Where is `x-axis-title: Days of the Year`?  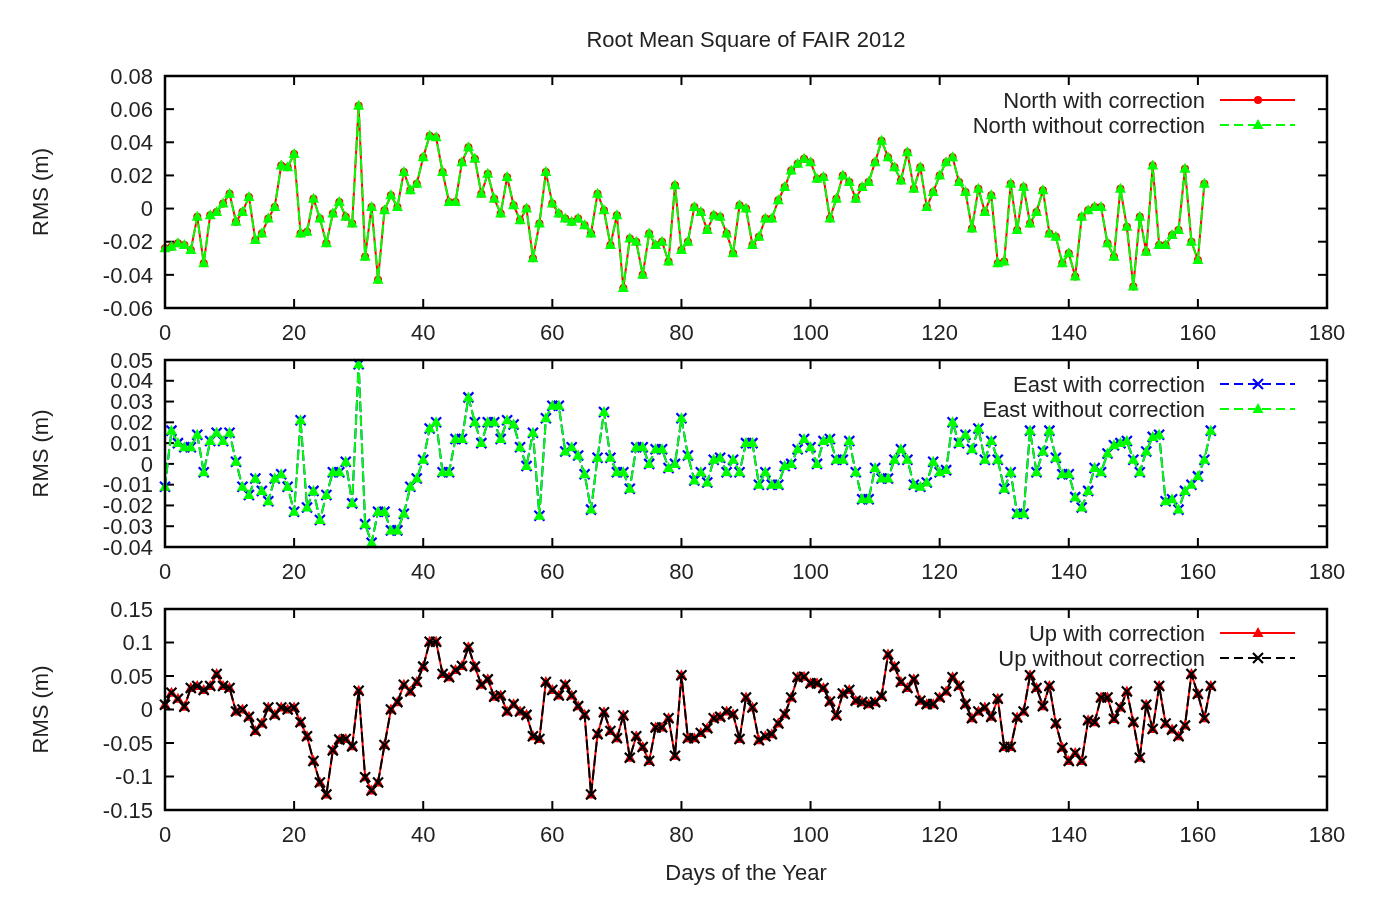
x-axis-title: Days of the Year is located at coordinates (746, 872).